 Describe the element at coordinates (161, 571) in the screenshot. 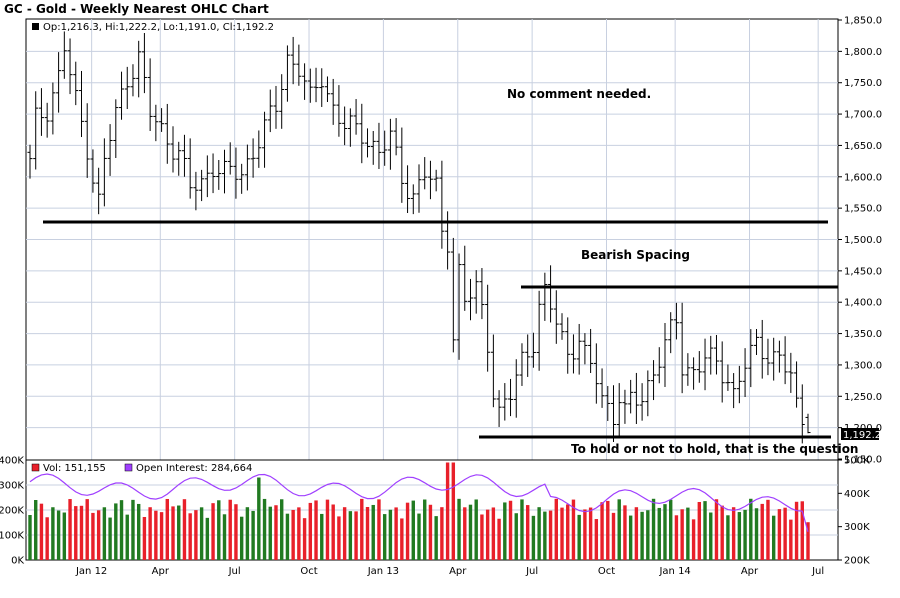

I see `x-tick-label: Apr` at that location.